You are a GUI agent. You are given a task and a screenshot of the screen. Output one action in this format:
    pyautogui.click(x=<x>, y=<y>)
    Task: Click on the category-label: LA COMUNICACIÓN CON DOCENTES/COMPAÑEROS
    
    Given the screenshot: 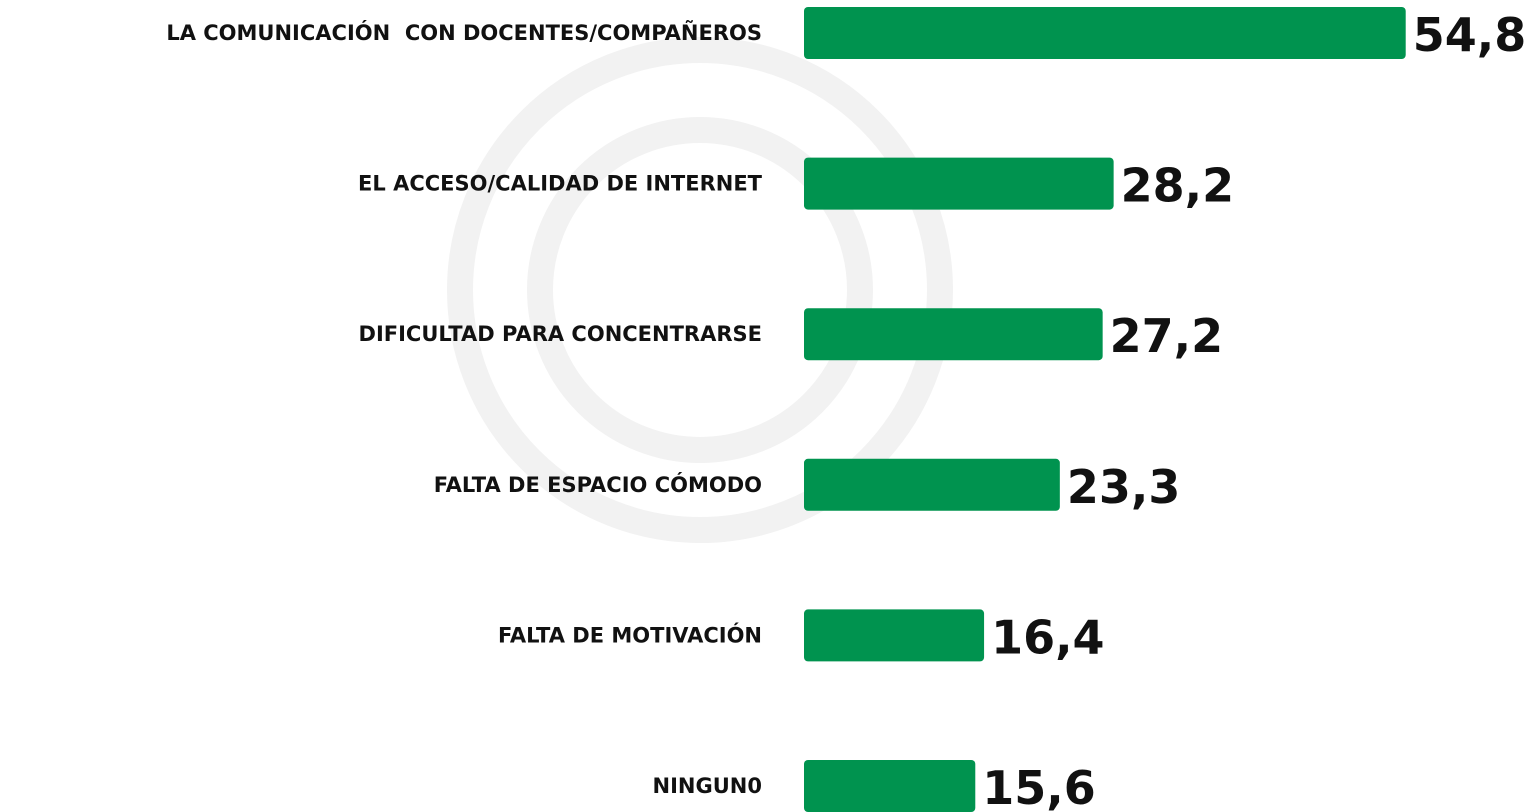 What is the action you would take?
    pyautogui.click(x=464, y=32)
    